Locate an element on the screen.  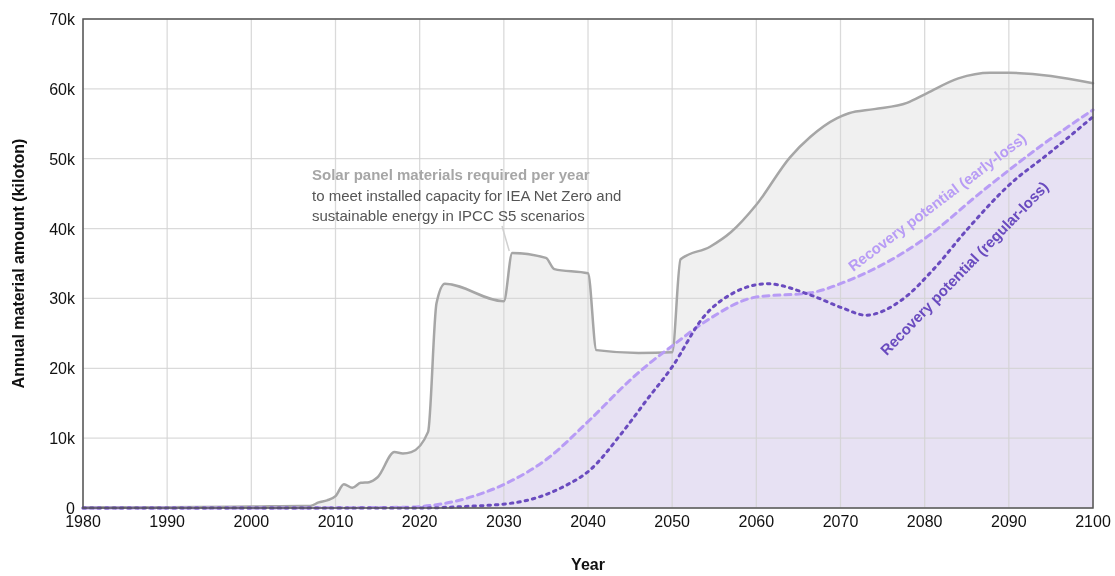
y-tick-label: 40k is located at coordinates (62, 229).